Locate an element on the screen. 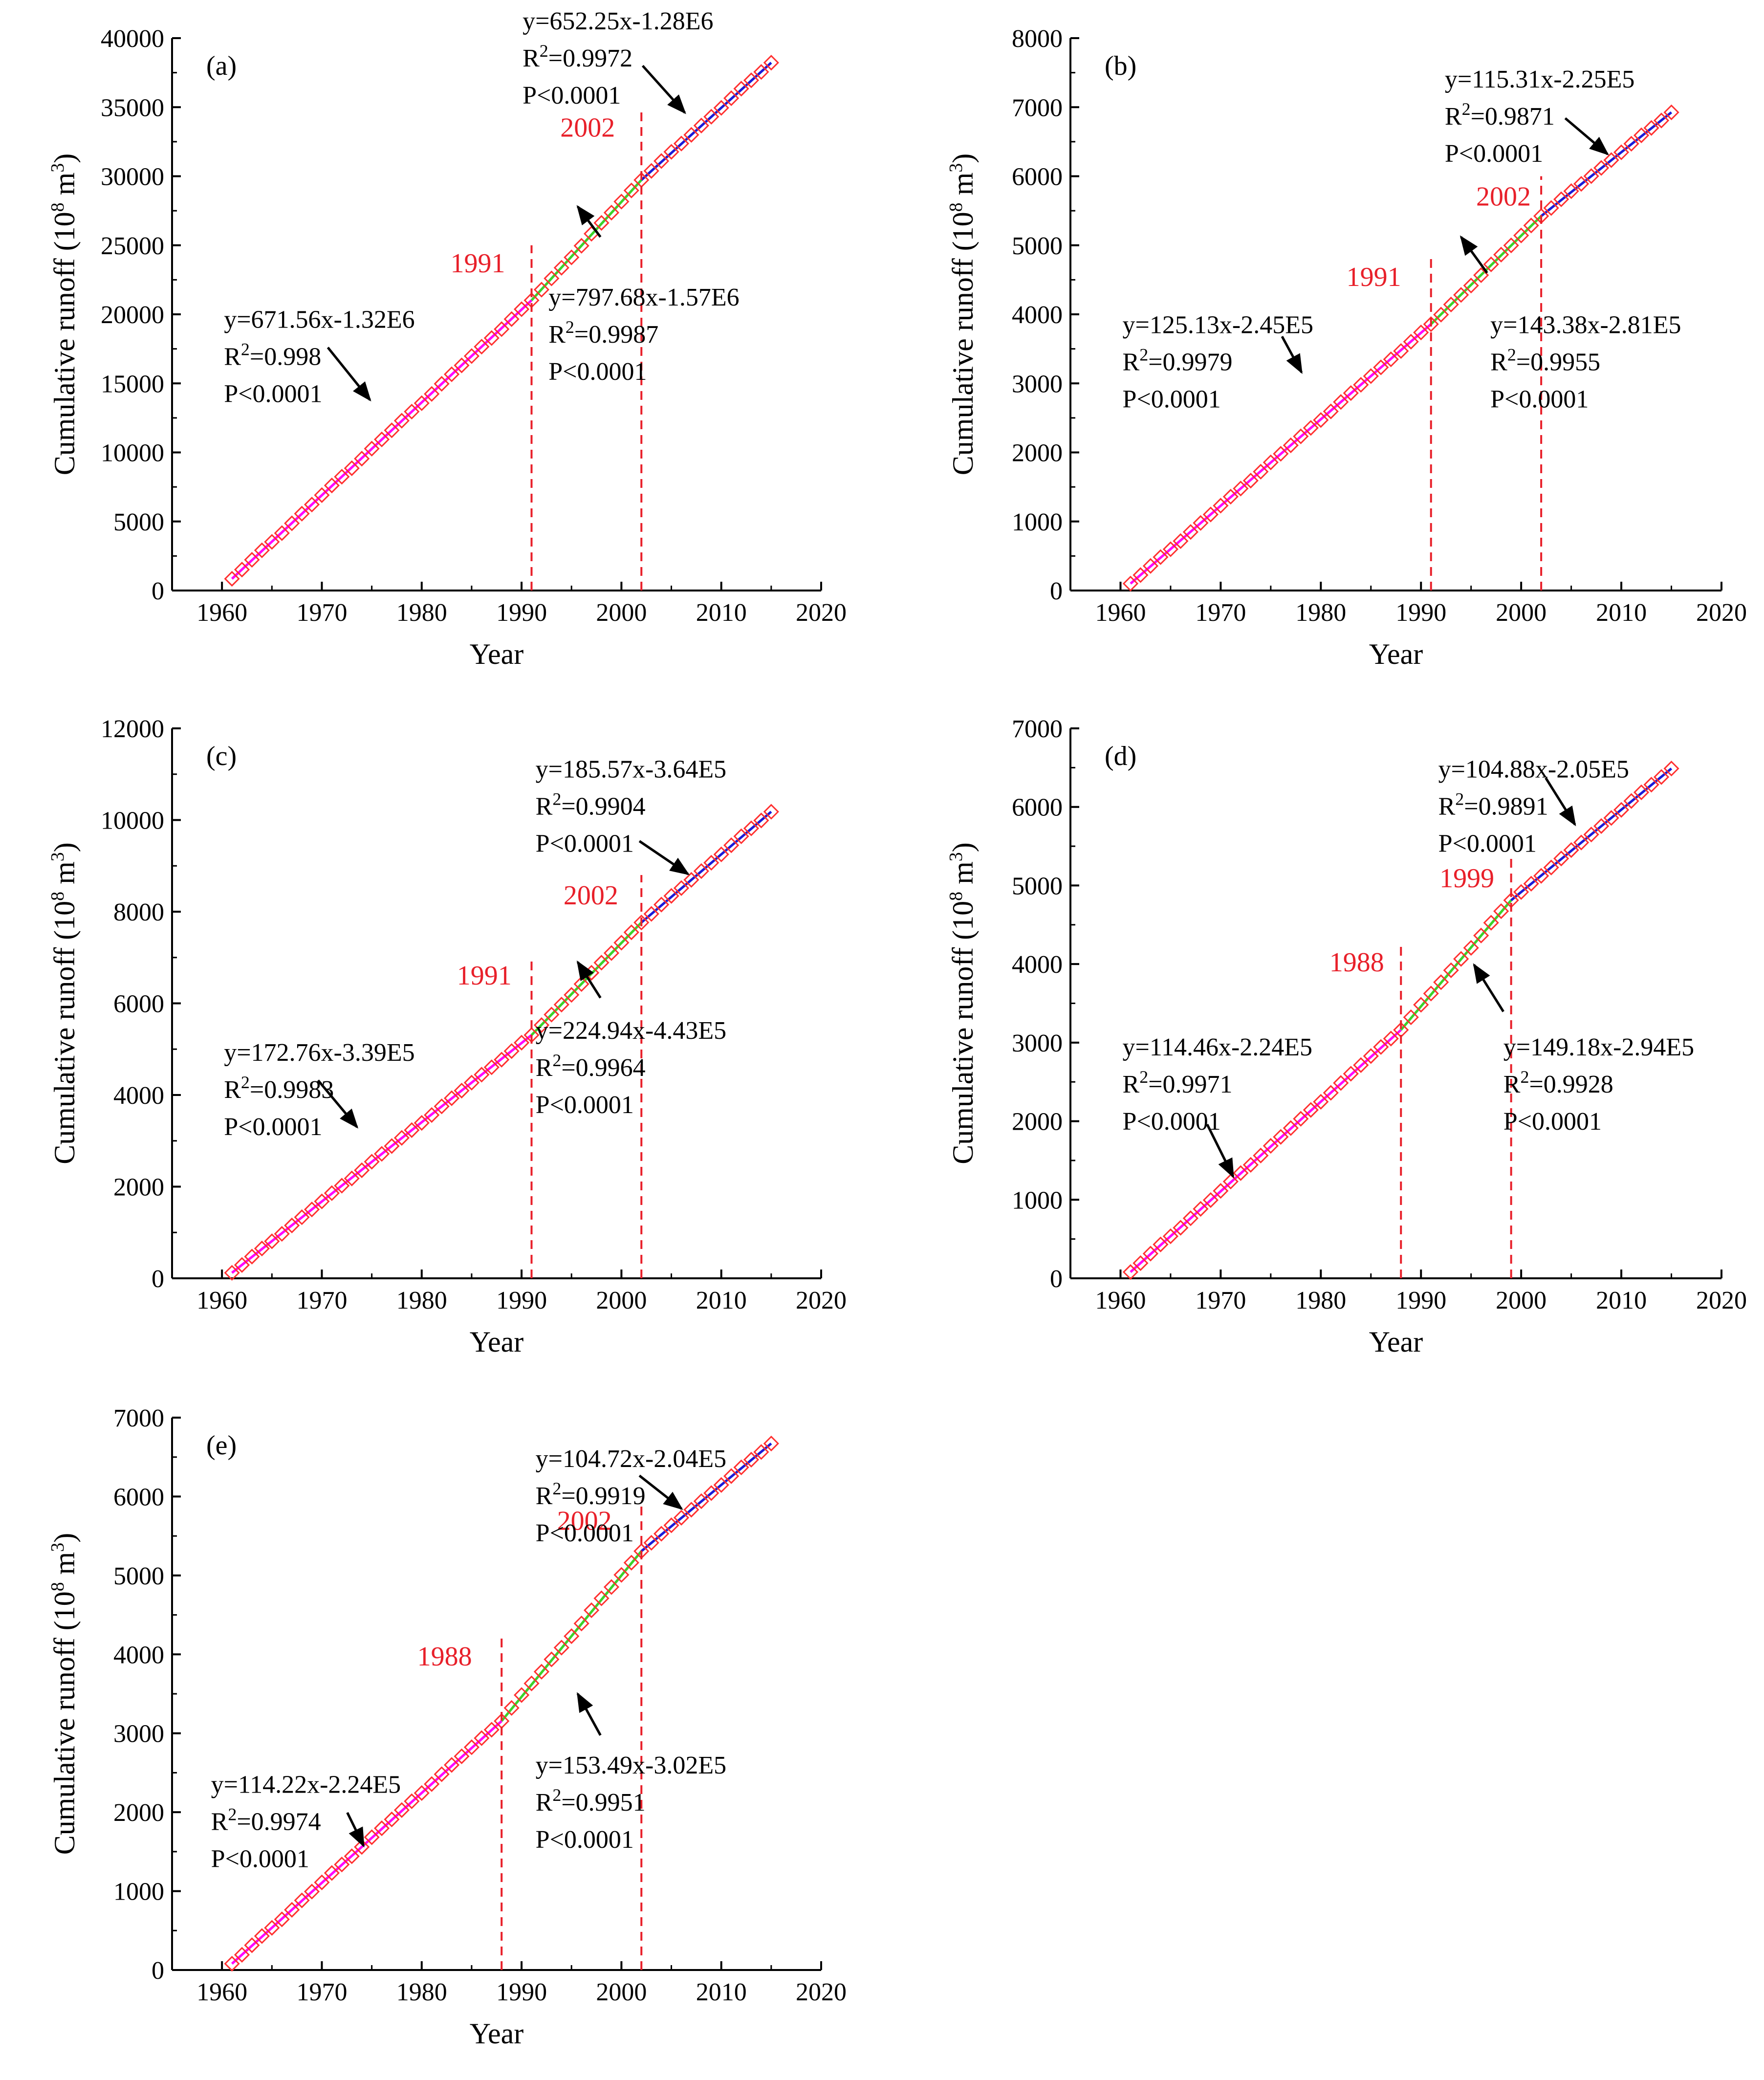 The width and height of the screenshot is (1764, 2080). y-axis-title-superscript: 8 is located at coordinates (956, 896).